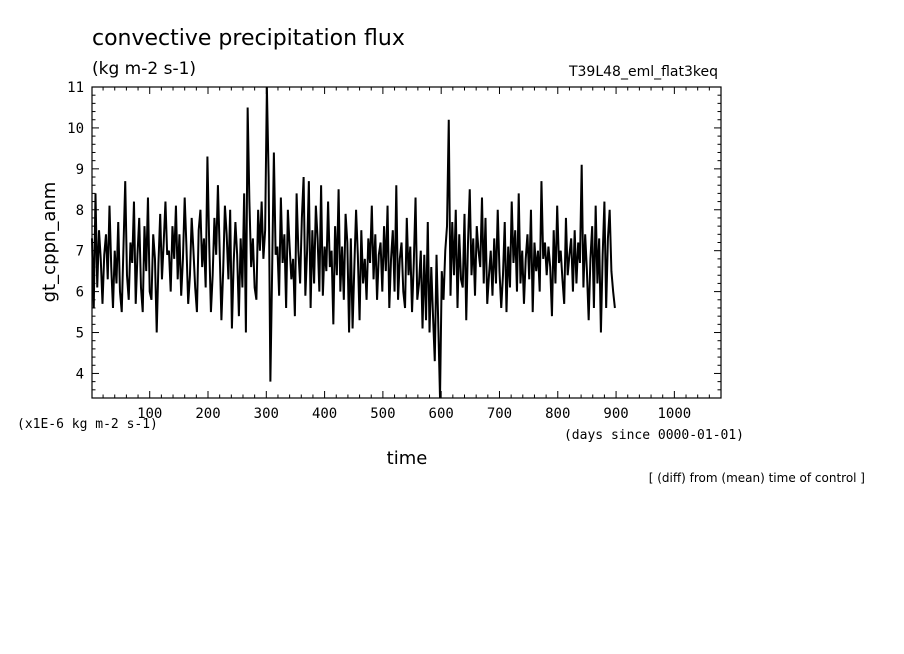  Describe the element at coordinates (80, 293) in the screenshot. I see `y-tick-label: 6` at that location.